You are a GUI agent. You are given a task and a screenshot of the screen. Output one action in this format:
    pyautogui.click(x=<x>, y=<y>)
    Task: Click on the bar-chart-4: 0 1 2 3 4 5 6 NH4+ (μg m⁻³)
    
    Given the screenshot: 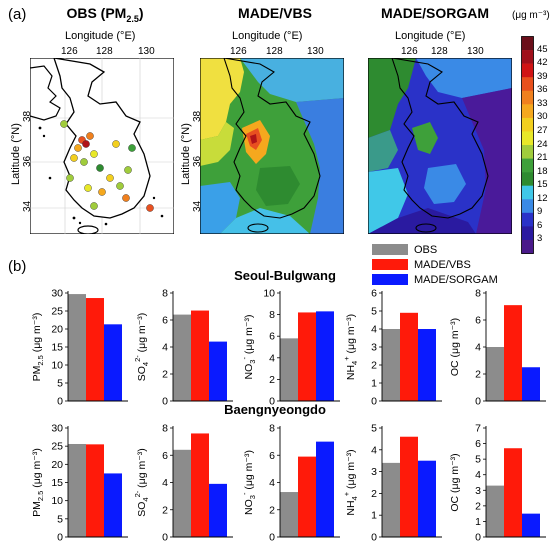 What is the action you would take?
    pyautogui.click(x=392, y=348)
    